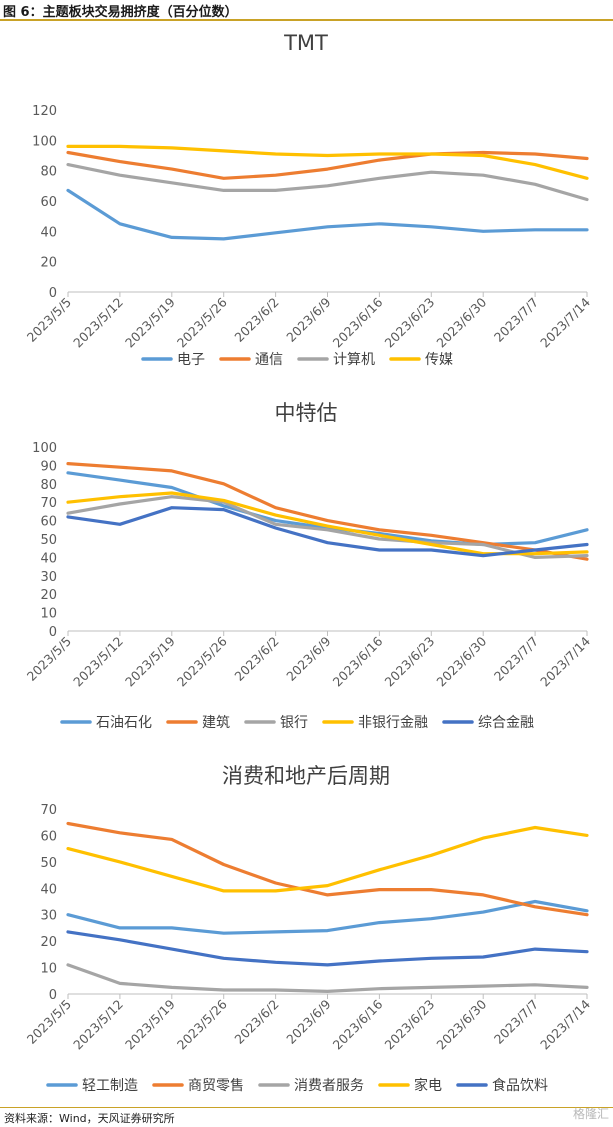 Image resolution: width=613 pixels, height=1127 pixels. I want to click on legend-item-2: 计算机, so click(336, 360).